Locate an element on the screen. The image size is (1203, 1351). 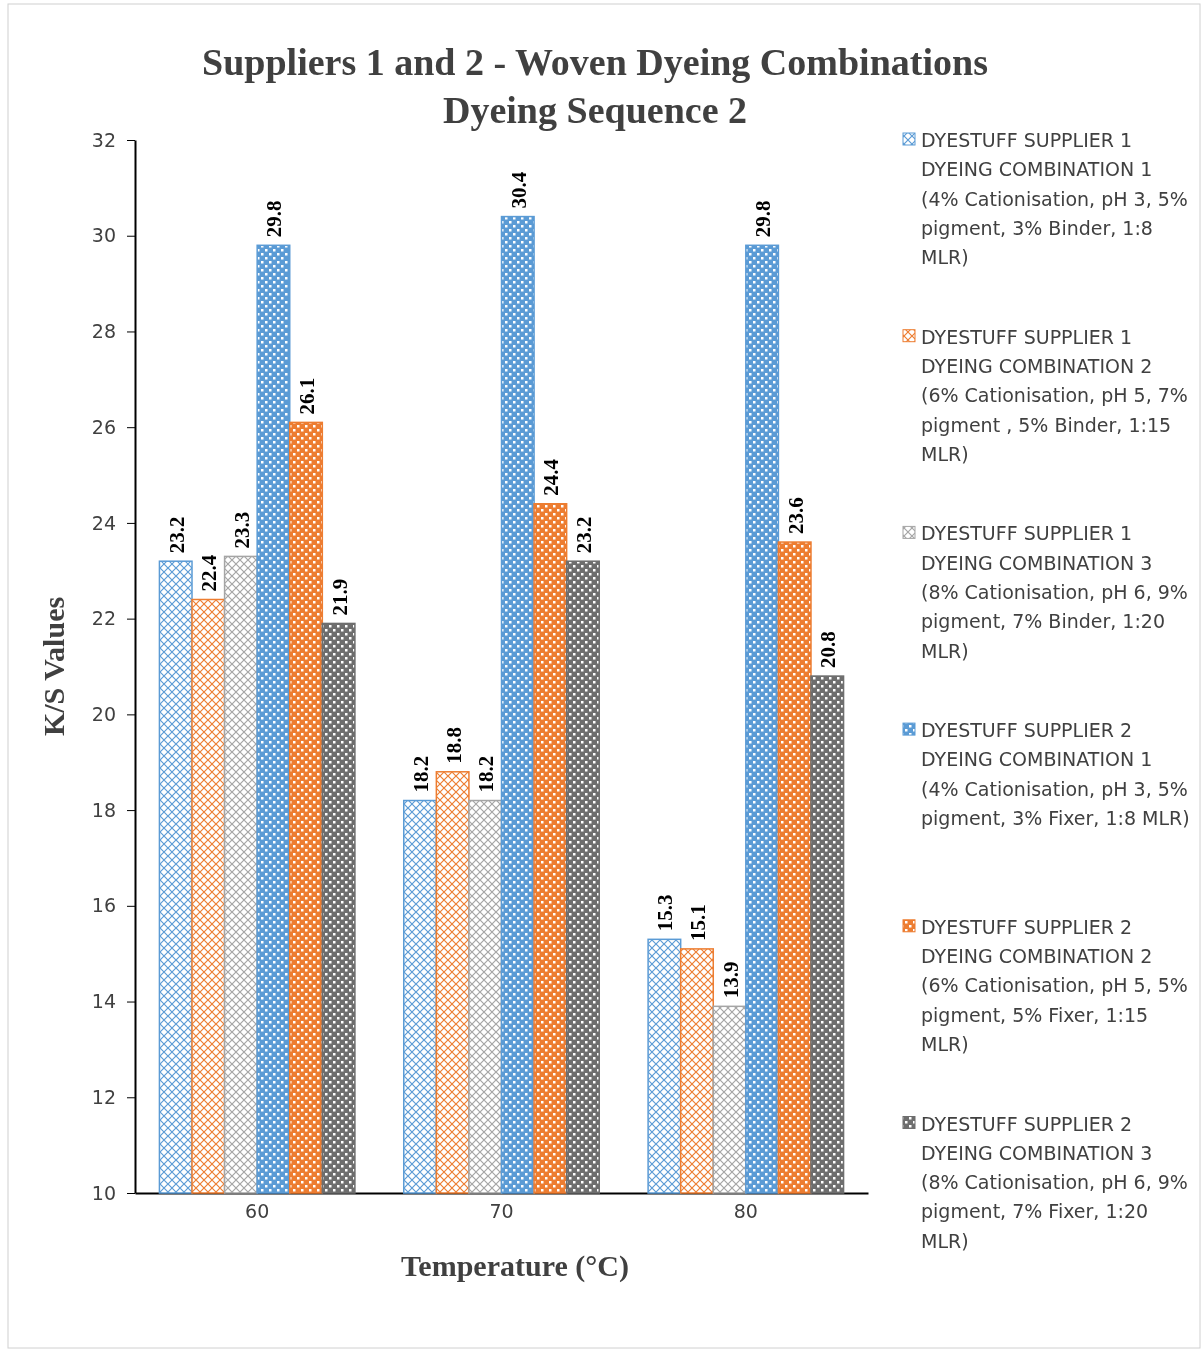
legend-label: DYESTUFF SUPPLIER 2 DYEING COMBINATION 3 (8% Cationisation, pH 6, 9% pigment, 7% Fixer, 1:20 MLR) is located at coordinates (1054, 1182).